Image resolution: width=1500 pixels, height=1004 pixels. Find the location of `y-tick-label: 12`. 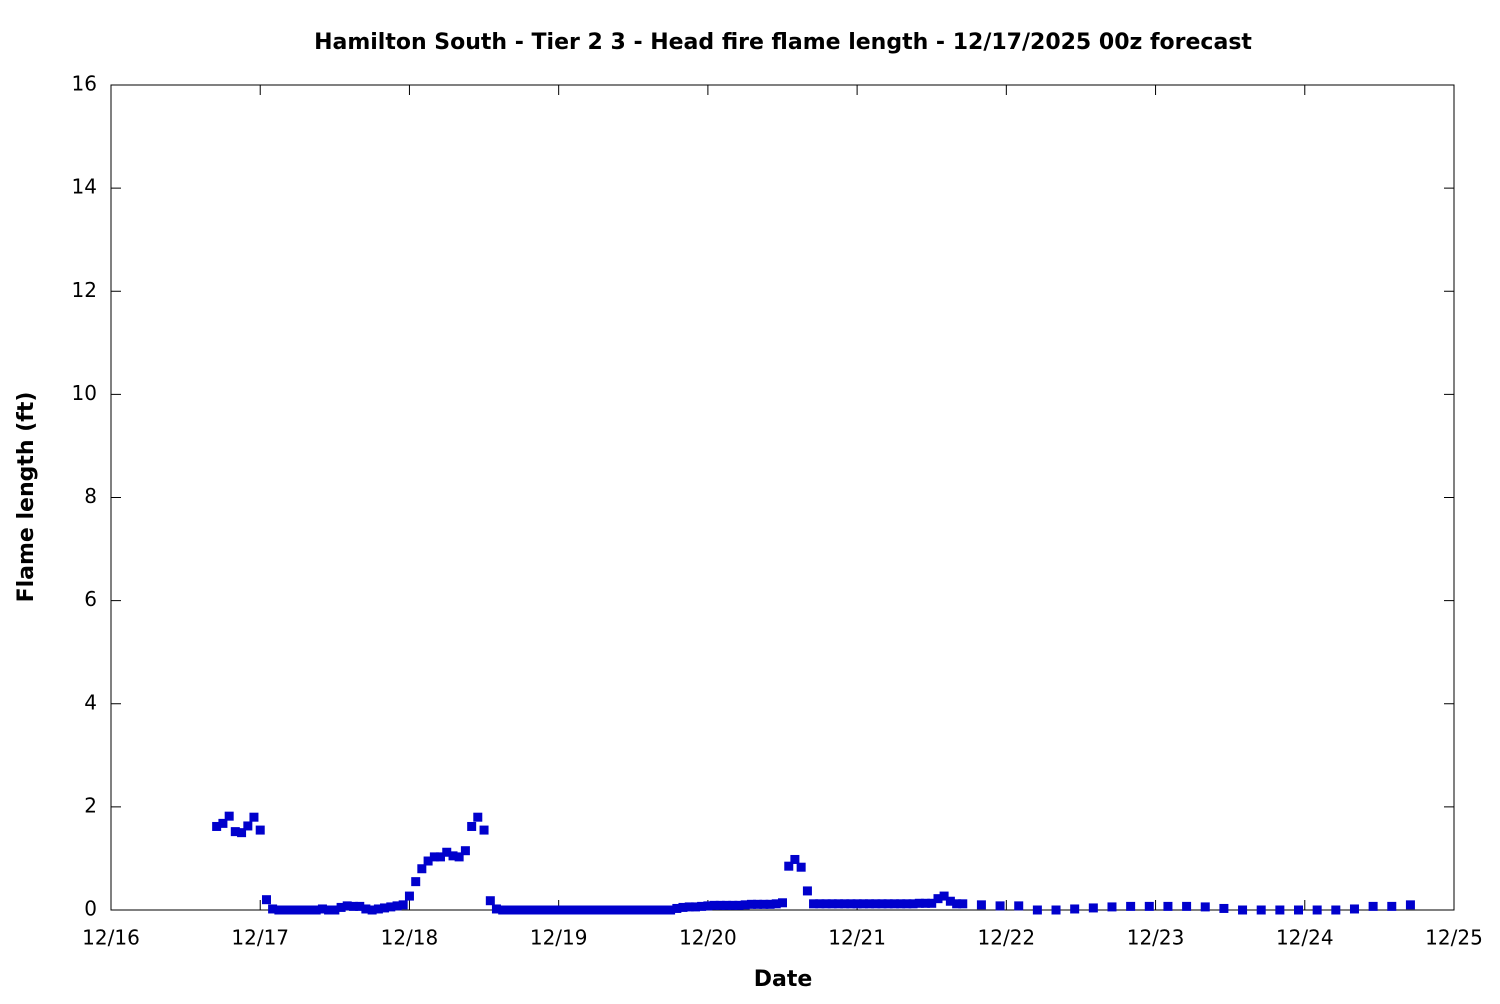

y-tick-label: 12 is located at coordinates (84, 290).